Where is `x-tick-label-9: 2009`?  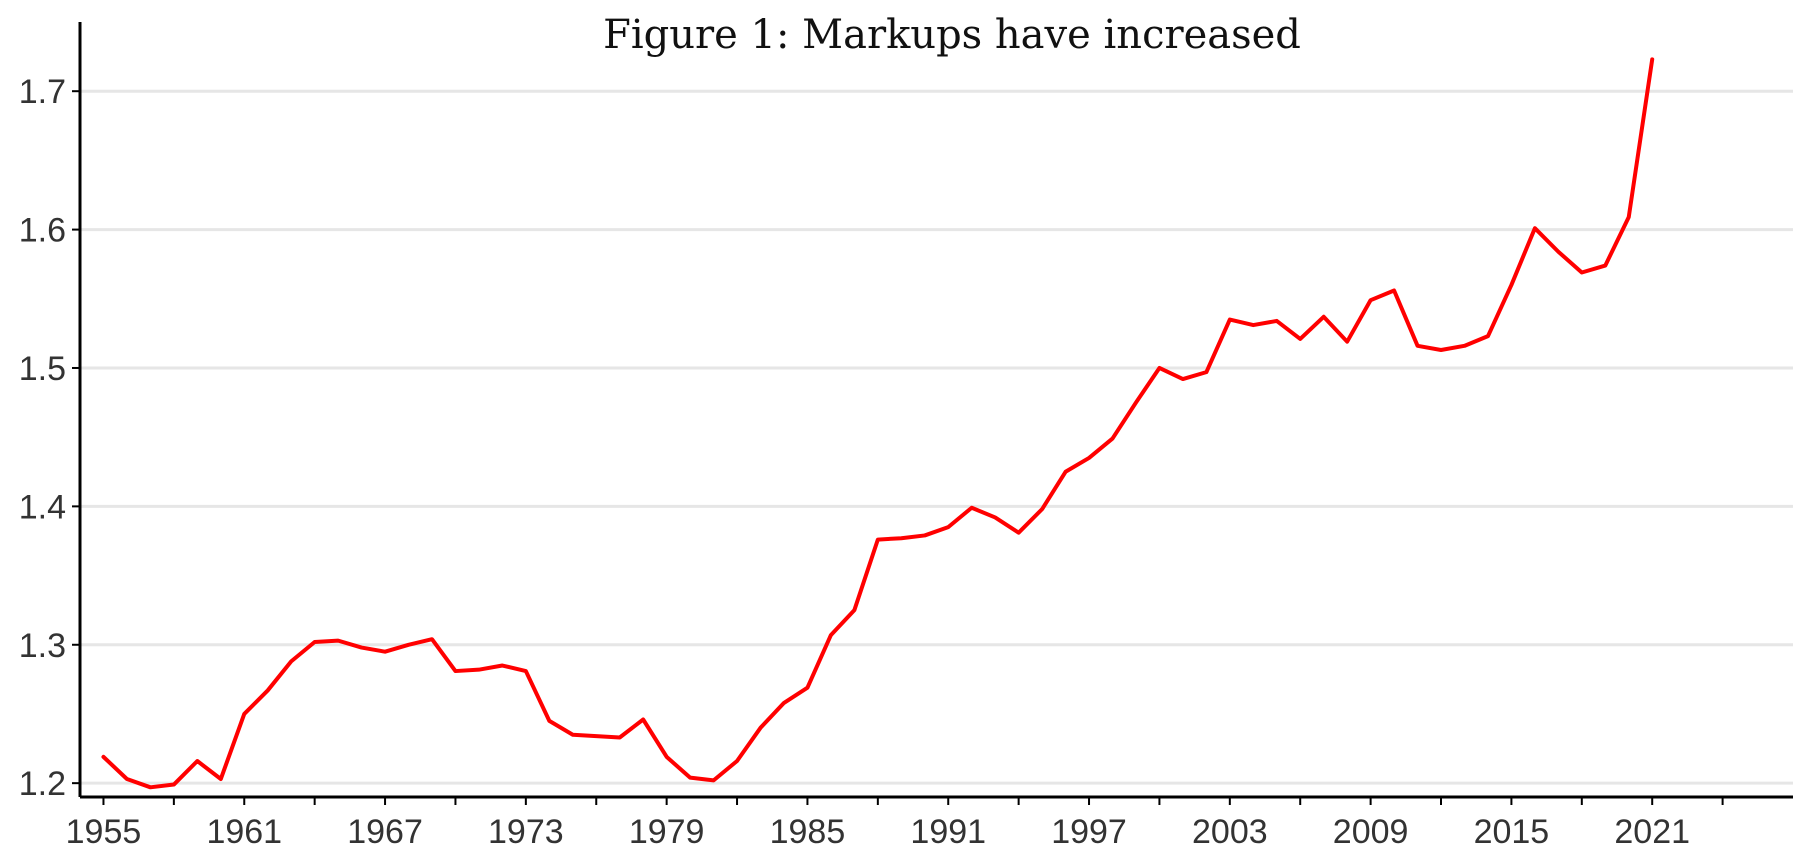 x-tick-label-9: 2009 is located at coordinates (1371, 832).